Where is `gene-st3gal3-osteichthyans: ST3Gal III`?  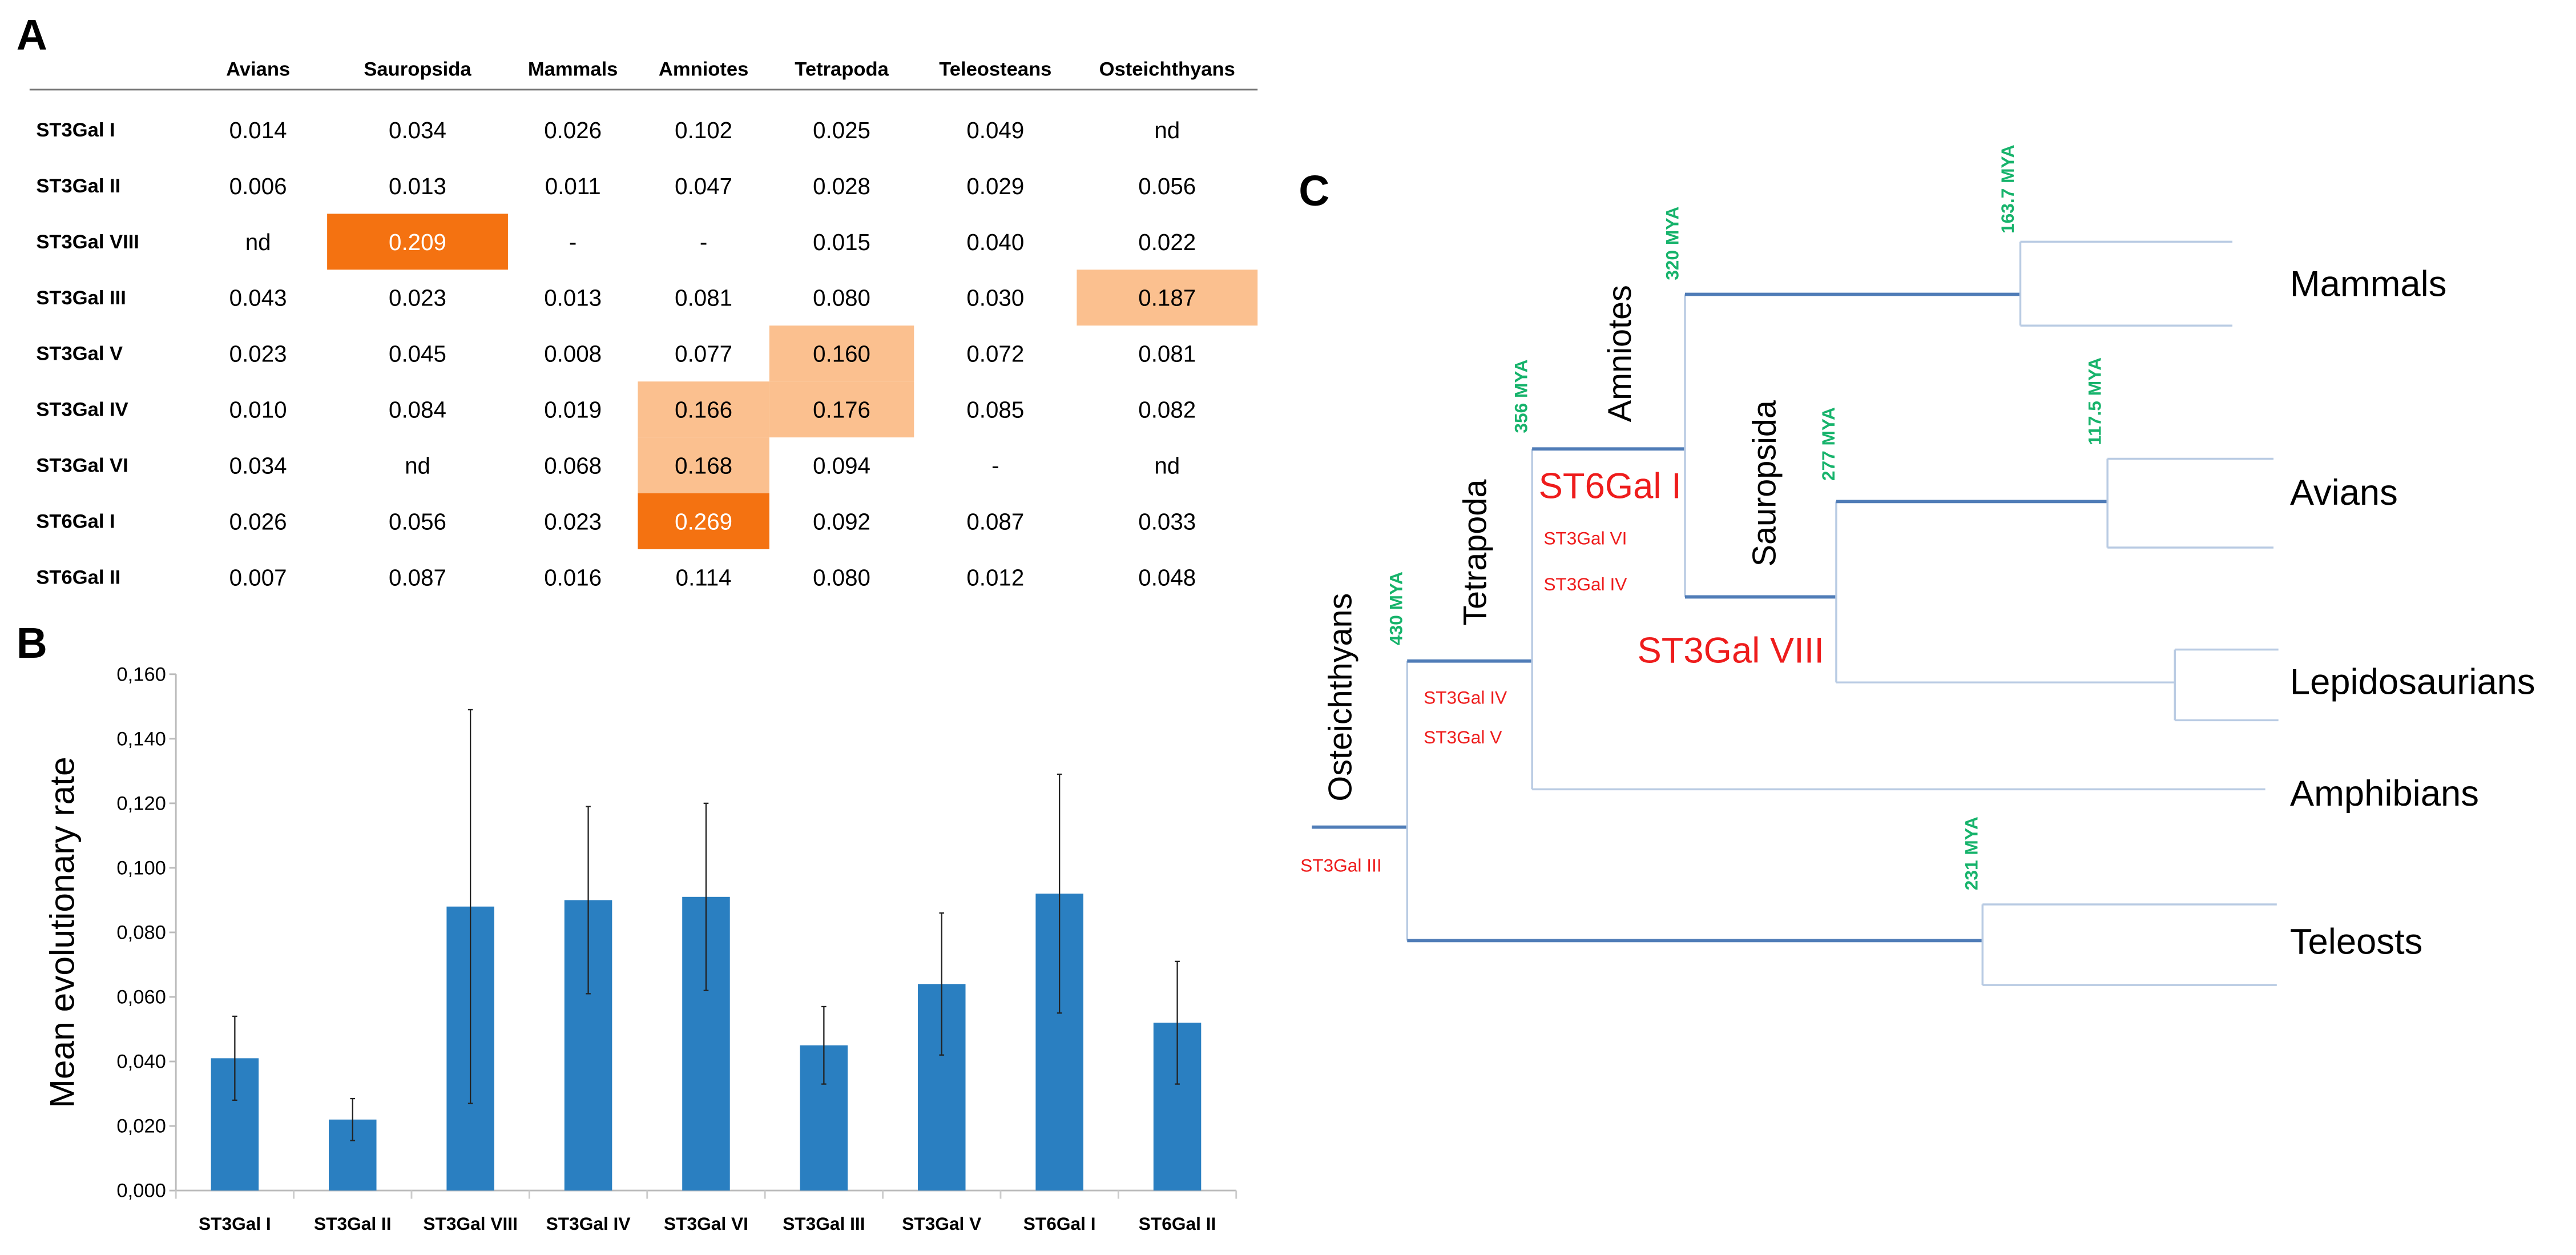
gene-st3gal3-osteichthyans: ST3Gal III is located at coordinates (1341, 865).